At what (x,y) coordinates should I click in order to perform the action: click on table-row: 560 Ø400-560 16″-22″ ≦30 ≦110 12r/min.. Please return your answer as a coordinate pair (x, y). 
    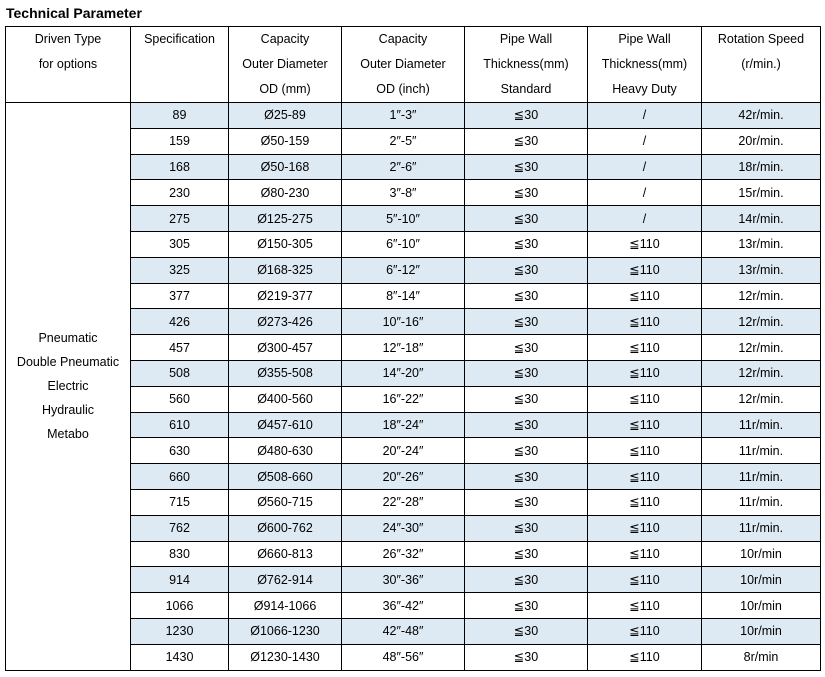
    Looking at the image, I should click on (413, 399).